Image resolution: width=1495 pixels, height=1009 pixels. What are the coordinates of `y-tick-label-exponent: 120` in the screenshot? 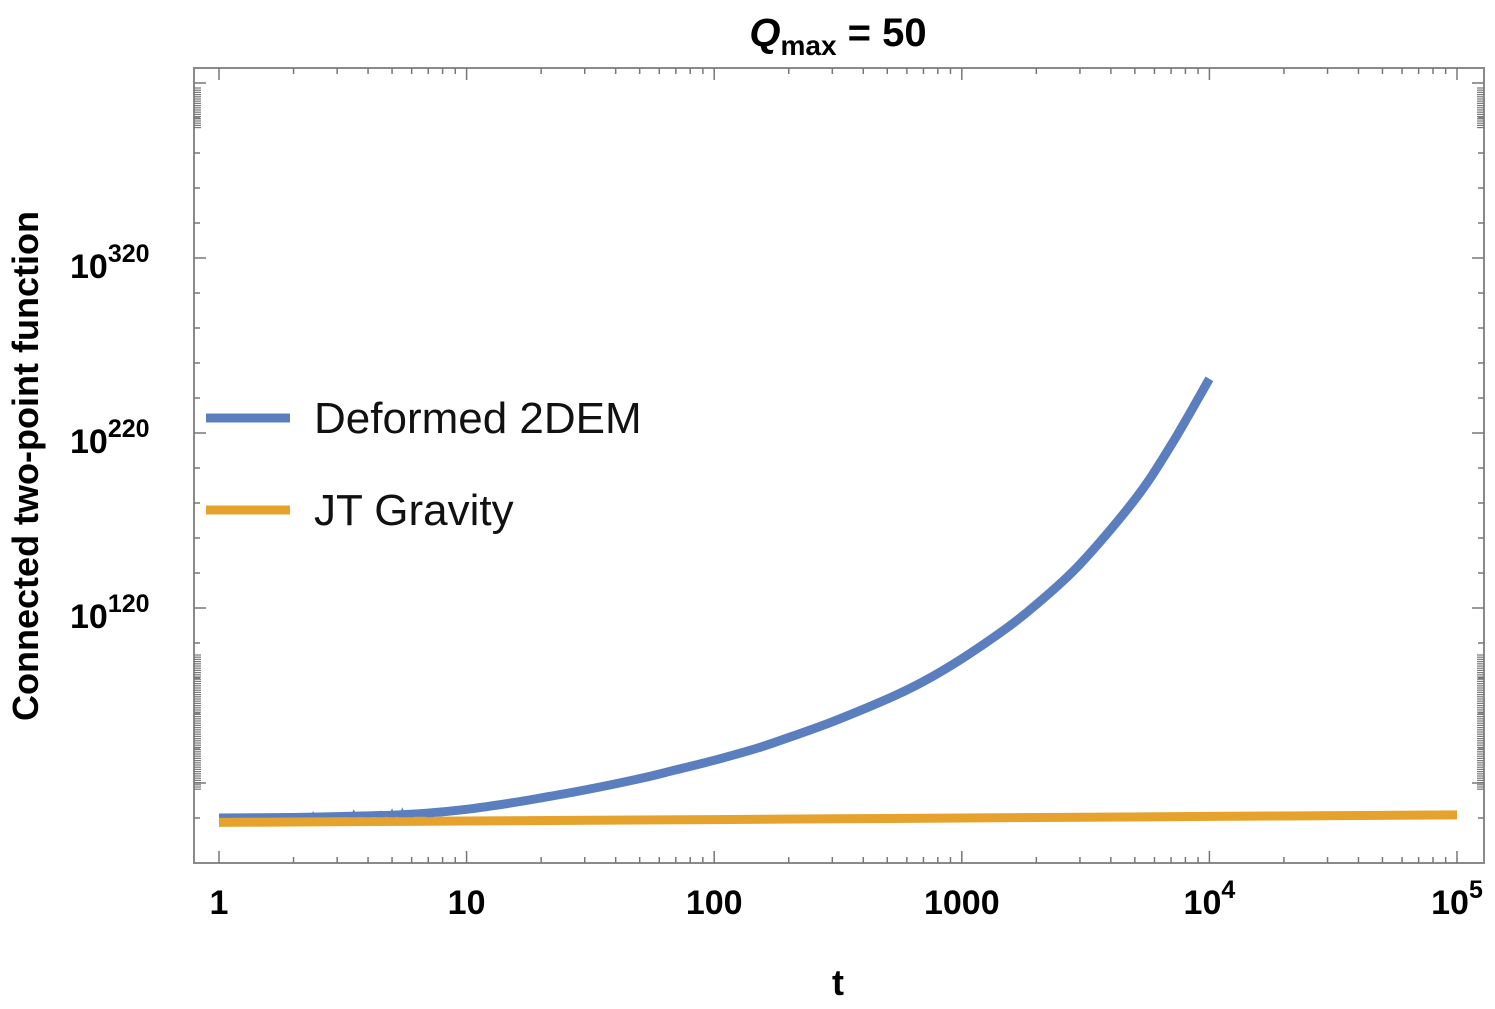 It's located at (129, 604).